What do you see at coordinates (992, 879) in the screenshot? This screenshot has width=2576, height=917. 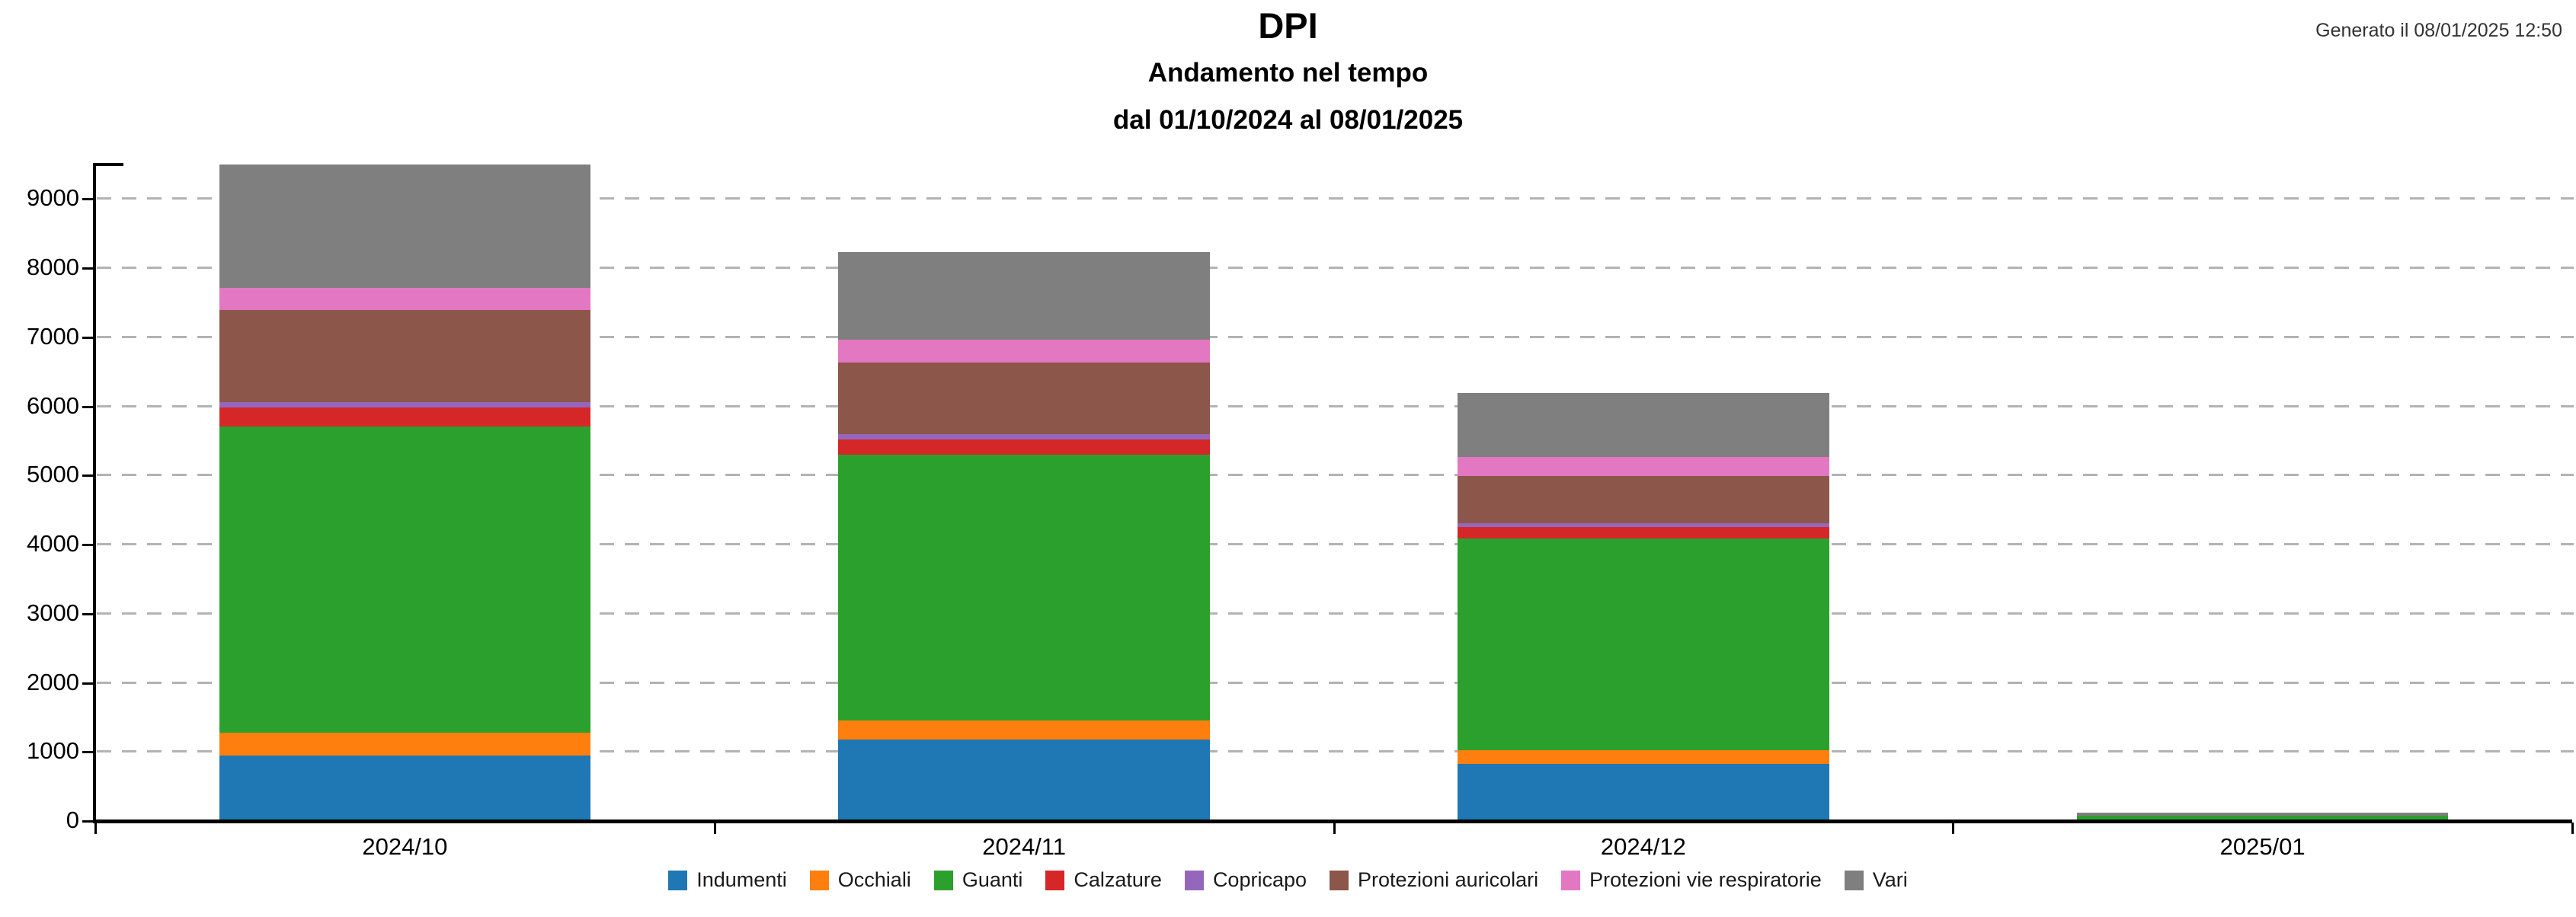 I see `legend-label: Guanti` at bounding box center [992, 879].